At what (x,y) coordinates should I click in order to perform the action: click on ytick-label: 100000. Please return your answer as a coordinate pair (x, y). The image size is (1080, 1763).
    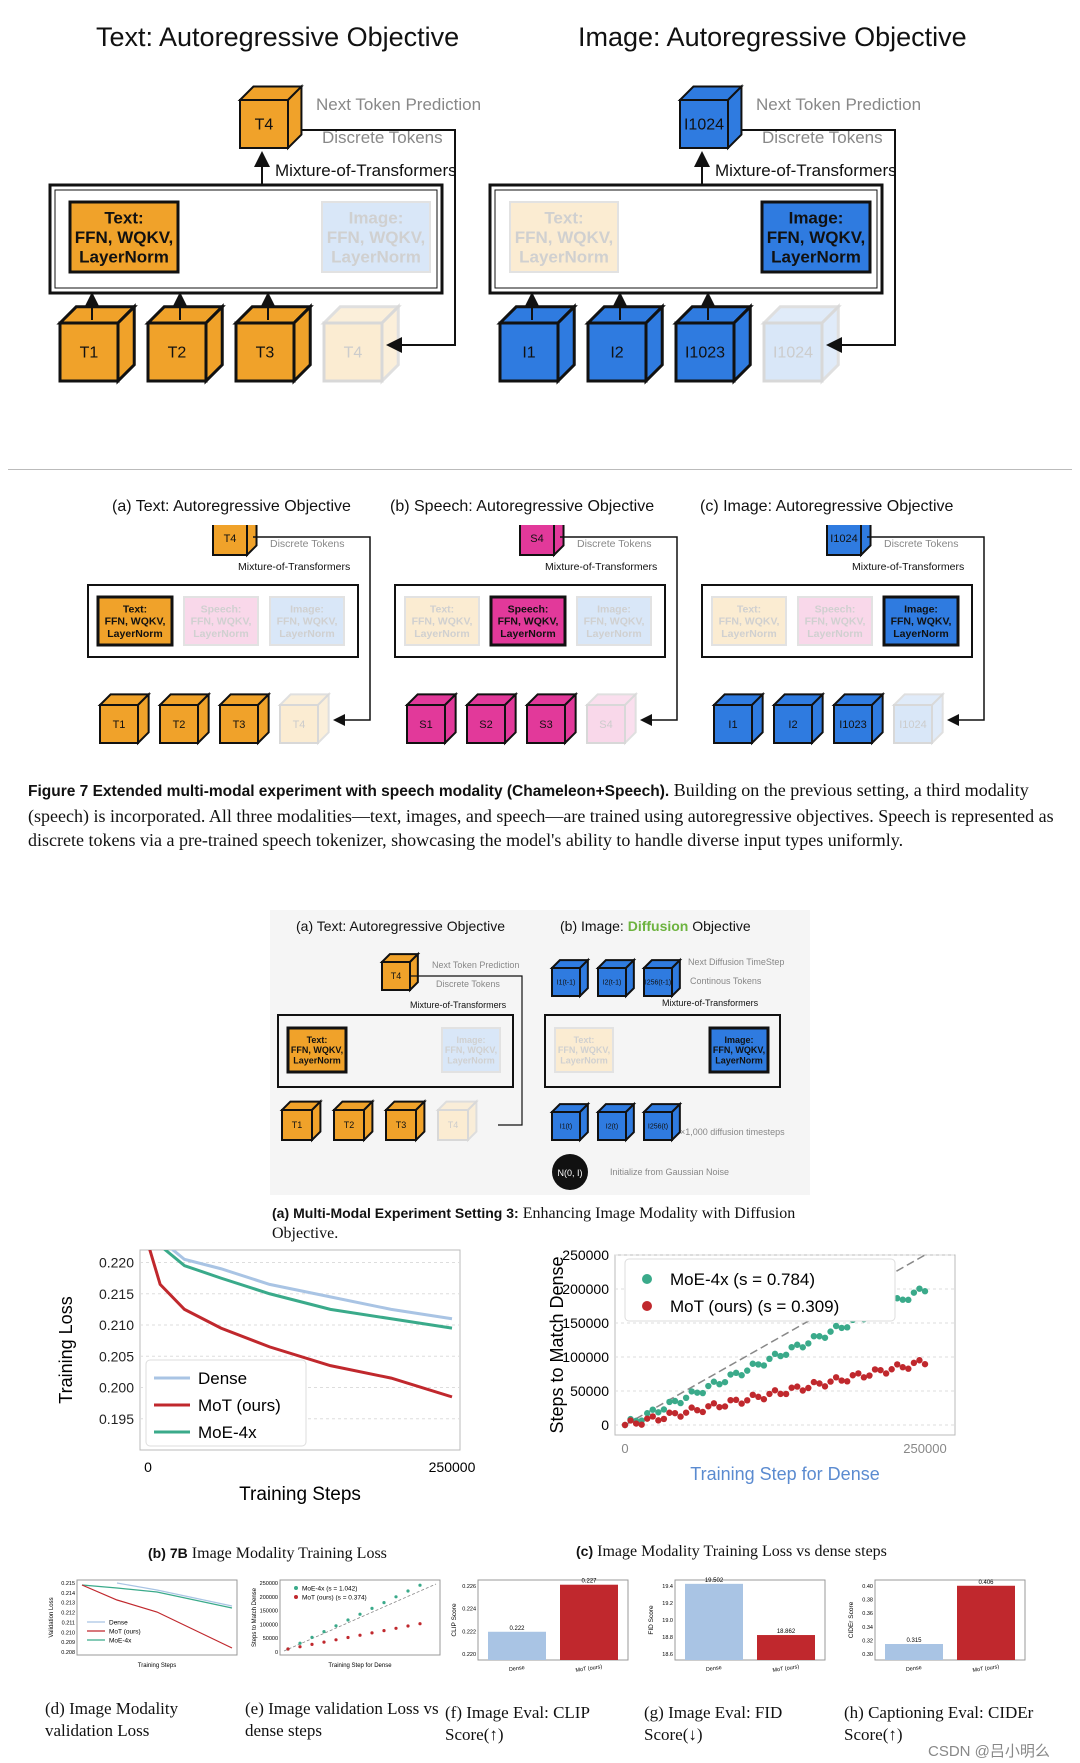
    Looking at the image, I should click on (269, 1625).